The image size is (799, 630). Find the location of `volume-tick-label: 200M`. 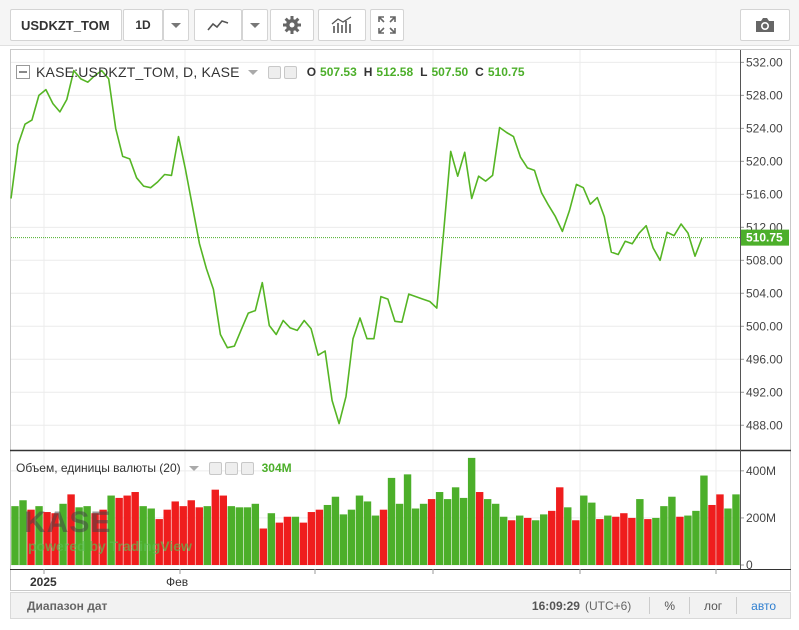

volume-tick-label: 200M is located at coordinates (761, 518).